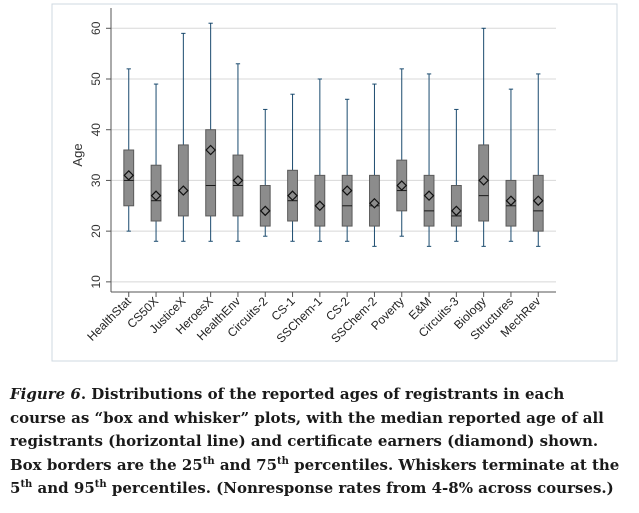 The height and width of the screenshot is (513, 639). I want to click on caption-sup-4: th, so click(100, 484).